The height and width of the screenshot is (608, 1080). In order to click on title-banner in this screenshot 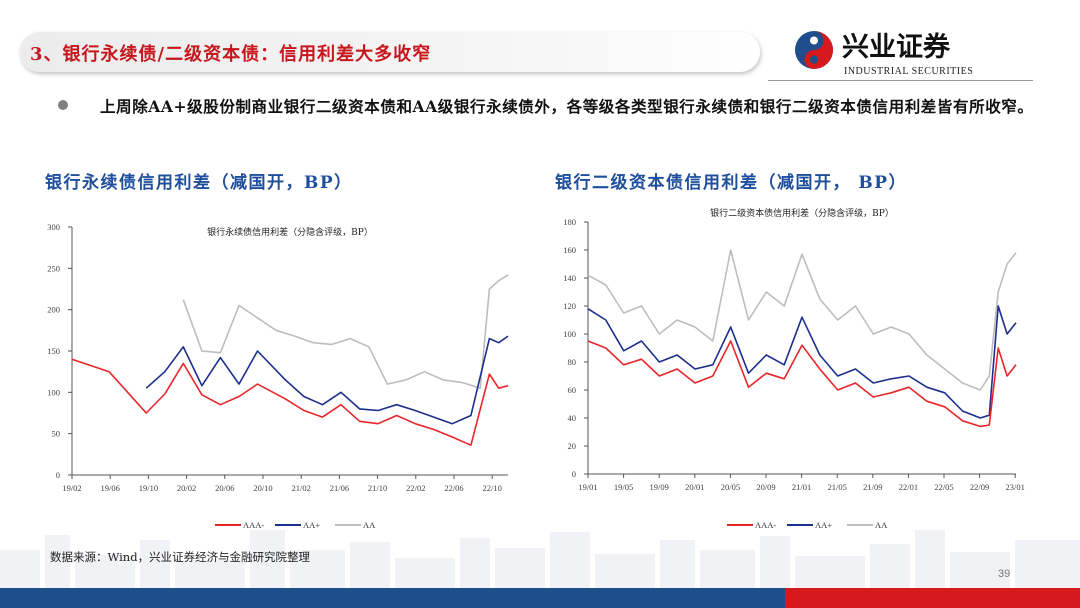, I will do `click(390, 52)`.